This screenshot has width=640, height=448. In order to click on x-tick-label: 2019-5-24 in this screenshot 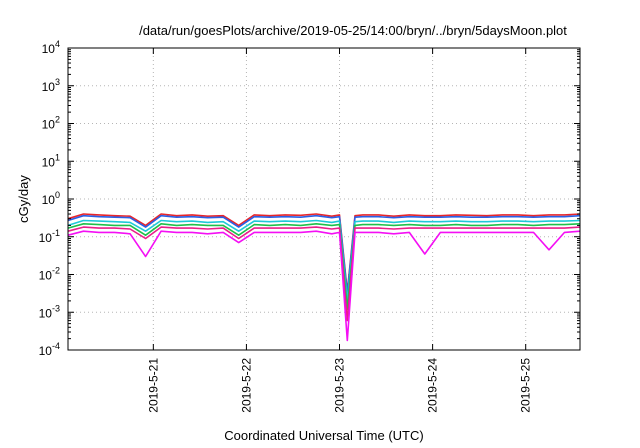, I will do `click(433, 385)`.